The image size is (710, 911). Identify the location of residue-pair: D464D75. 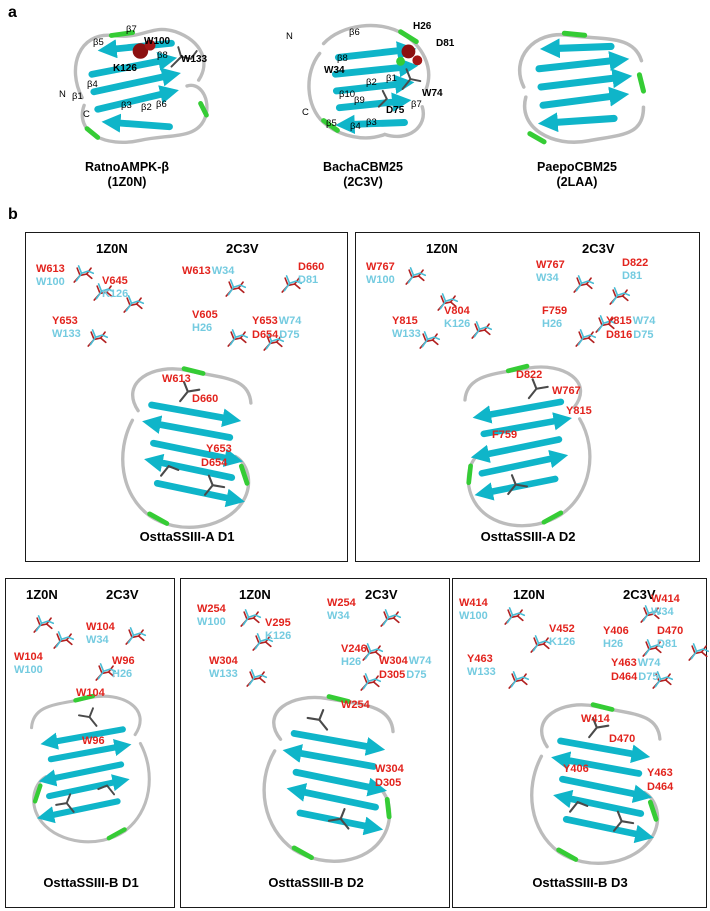
(634, 677).